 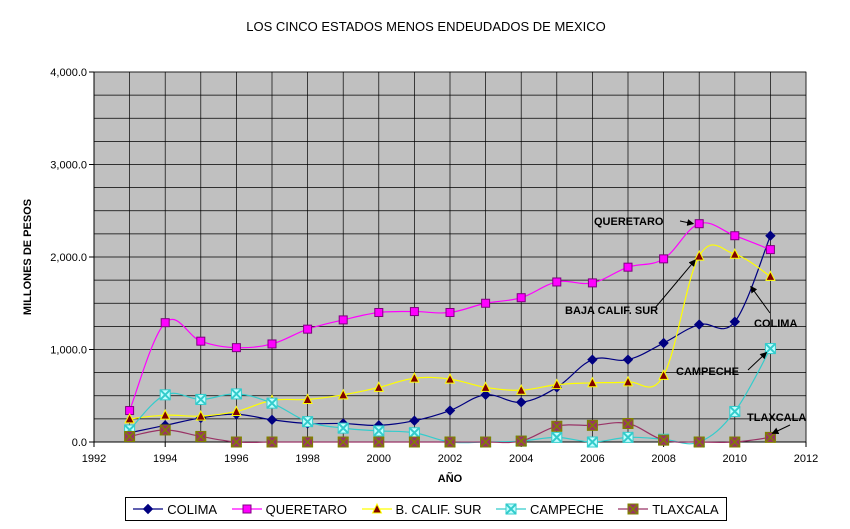 What do you see at coordinates (675, 284) in the screenshot?
I see `annotation-arrow-baja-calif-sur` at bounding box center [675, 284].